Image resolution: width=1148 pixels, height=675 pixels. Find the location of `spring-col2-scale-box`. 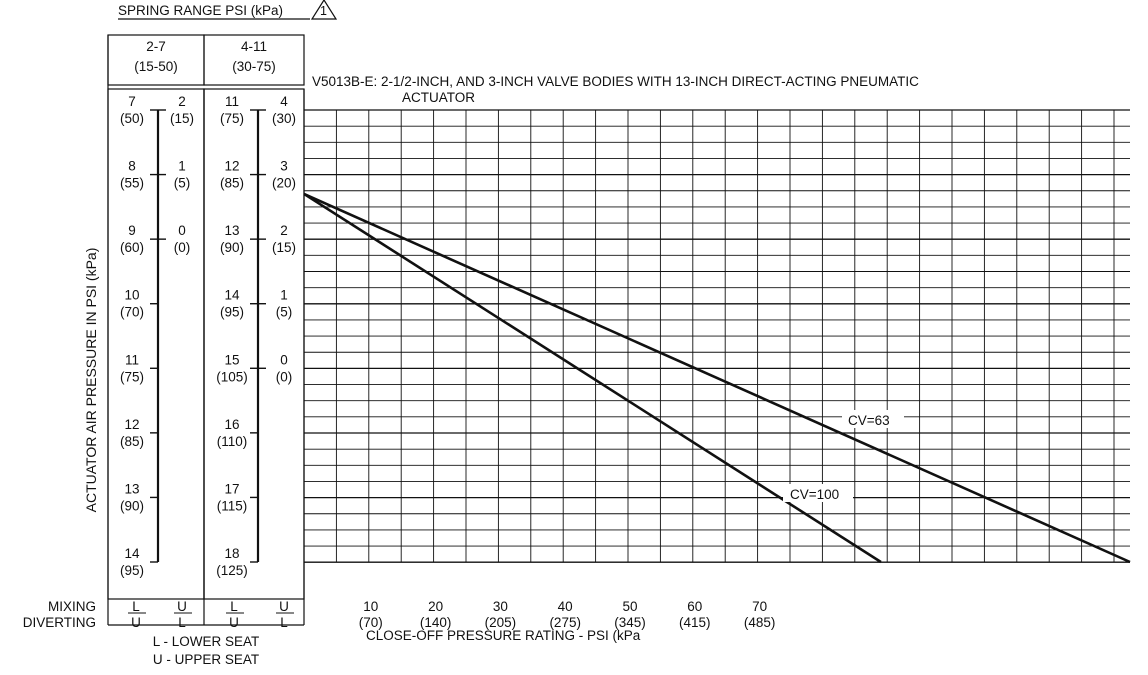

spring-col2-scale-box is located at coordinates (254, 344).